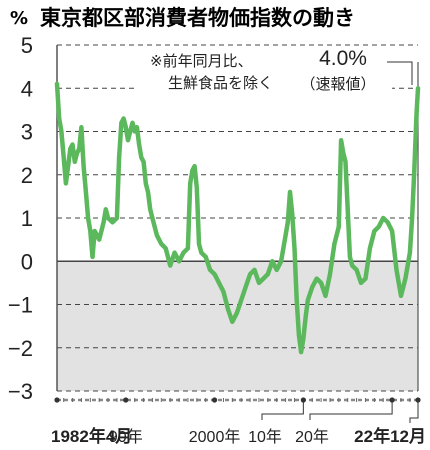 This screenshot has width=430, height=450. I want to click on last-value-label: 4.0%, so click(343, 58).